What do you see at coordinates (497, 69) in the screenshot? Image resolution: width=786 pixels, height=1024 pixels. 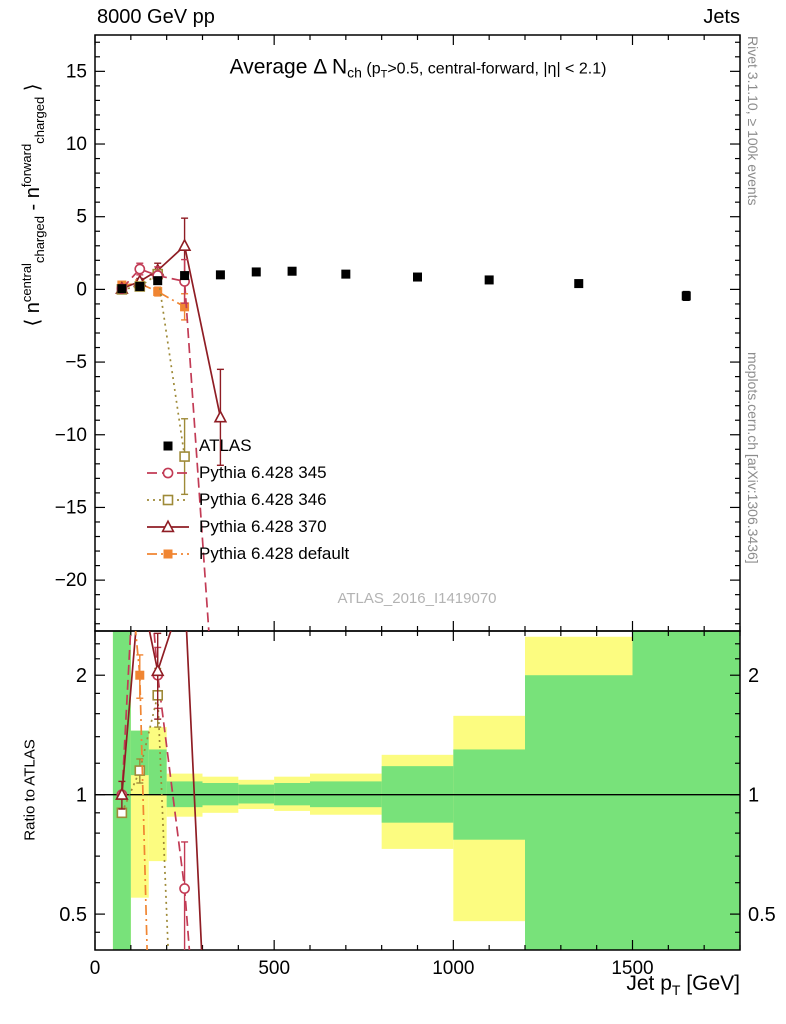 I see `title-paren-rest: >0.5, central-forward, |η| < 2.1)` at bounding box center [497, 69].